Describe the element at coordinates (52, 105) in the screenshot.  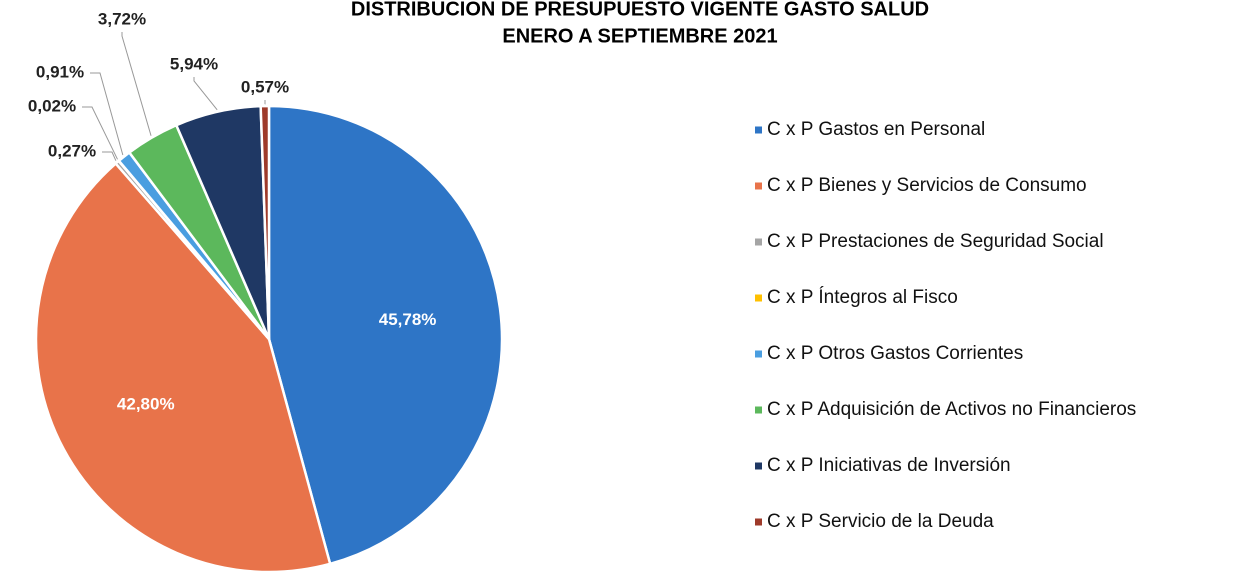
I see `data-label: 0,02%` at that location.